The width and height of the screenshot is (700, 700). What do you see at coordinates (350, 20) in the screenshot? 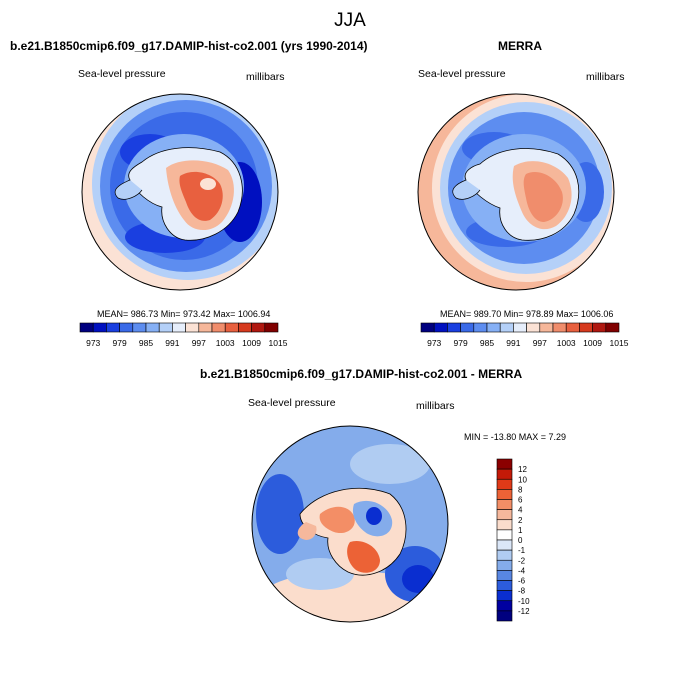
I see `page-title: JJA` at bounding box center [350, 20].